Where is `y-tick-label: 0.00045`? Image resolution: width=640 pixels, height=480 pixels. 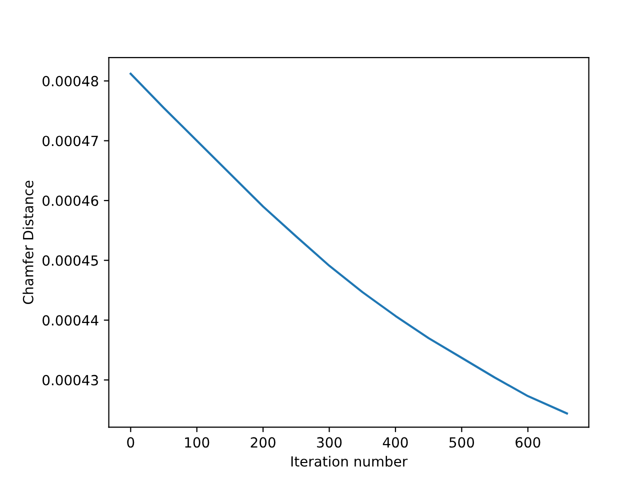 y-tick-label: 0.00045 is located at coordinates (70, 260).